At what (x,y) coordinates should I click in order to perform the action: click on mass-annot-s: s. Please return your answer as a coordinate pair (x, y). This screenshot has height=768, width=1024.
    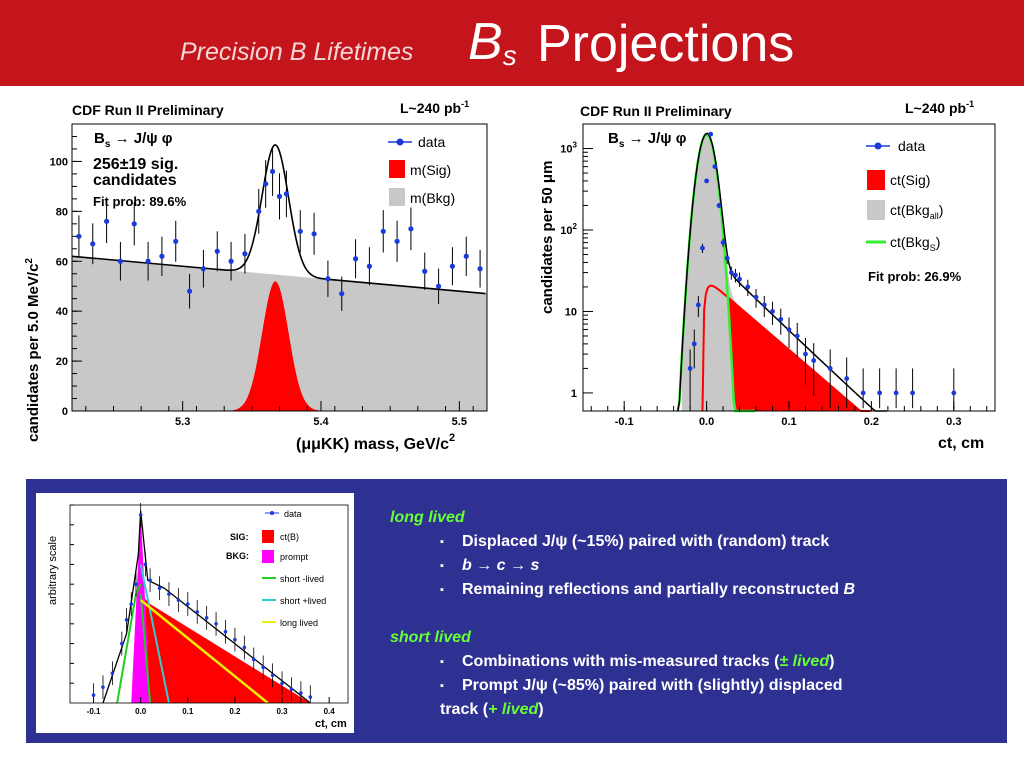
    Looking at the image, I should click on (108, 144).